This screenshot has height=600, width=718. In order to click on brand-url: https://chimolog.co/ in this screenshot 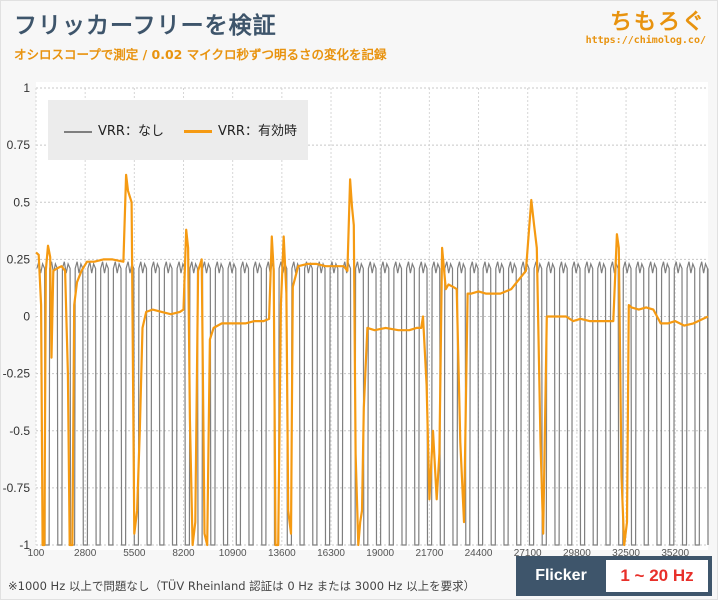, I will do `click(645, 40)`.